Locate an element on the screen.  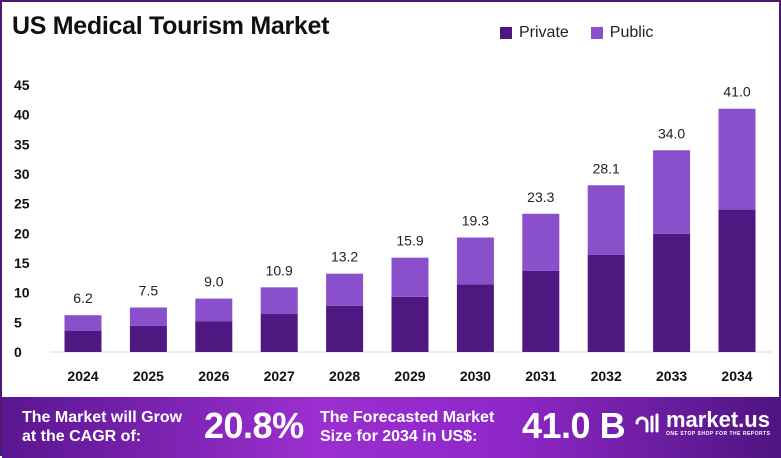
bar-public-2028 is located at coordinates (345, 289).